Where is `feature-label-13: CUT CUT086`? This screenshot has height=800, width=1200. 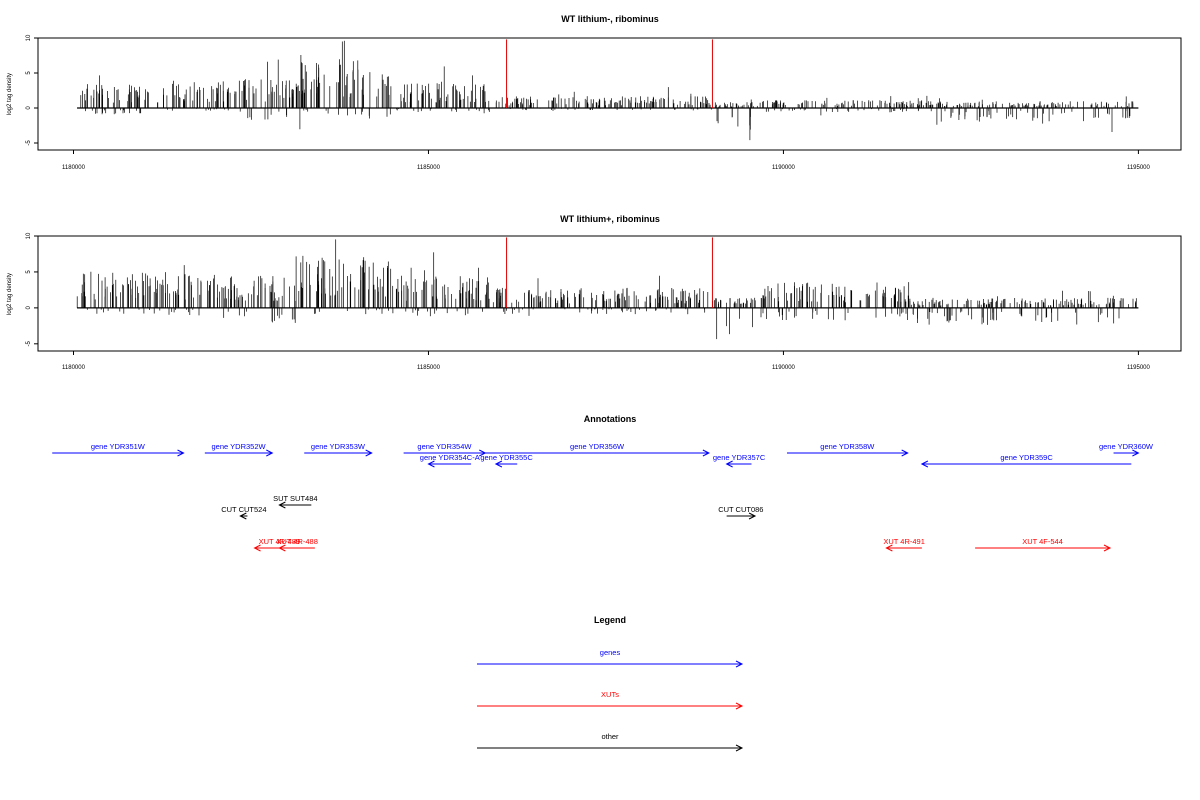
feature-label-13: CUT CUT086 is located at coordinates (740, 509).